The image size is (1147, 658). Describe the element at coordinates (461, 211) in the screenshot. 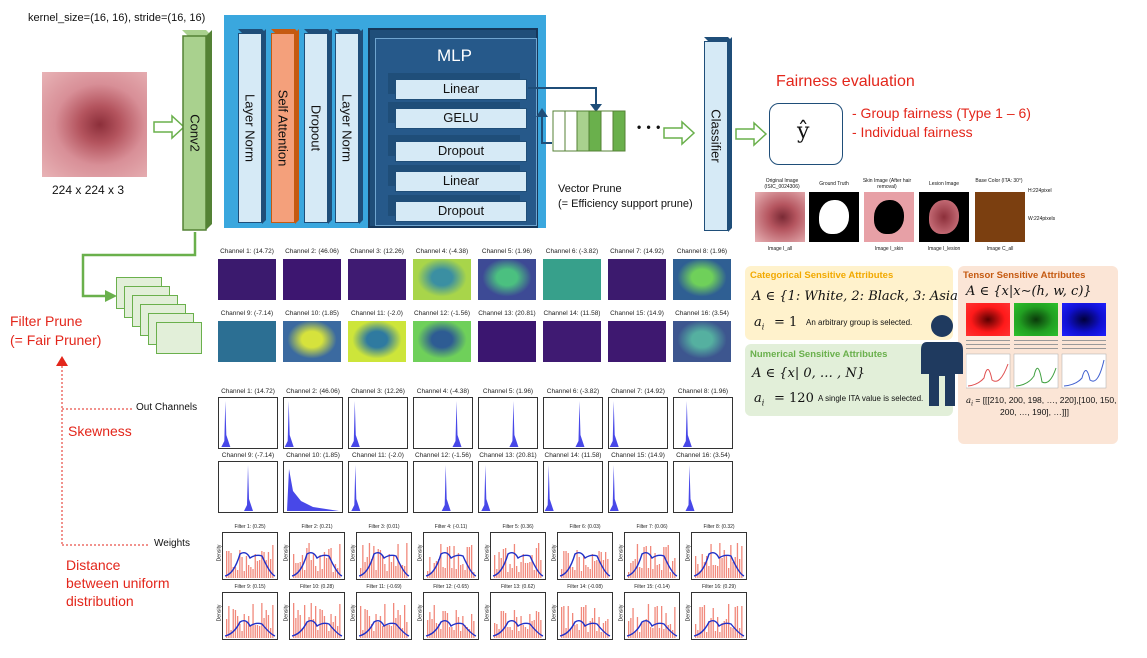

I see `mlp-dropout-2: Dropout` at that location.